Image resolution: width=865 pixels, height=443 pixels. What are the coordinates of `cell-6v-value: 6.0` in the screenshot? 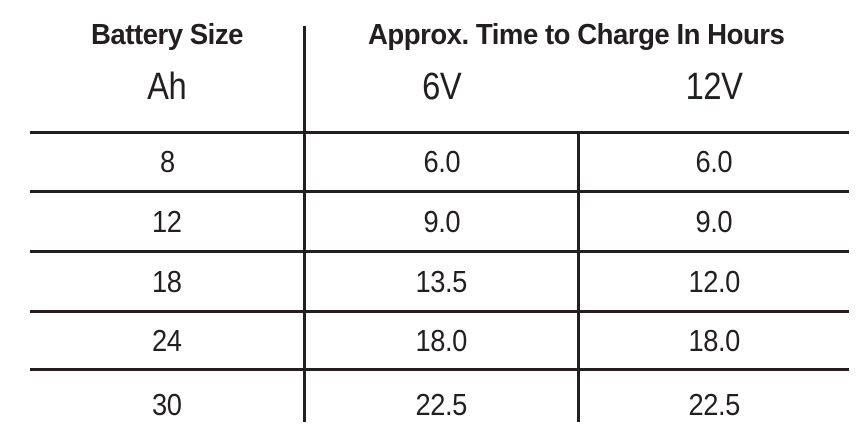 It's located at (441, 161).